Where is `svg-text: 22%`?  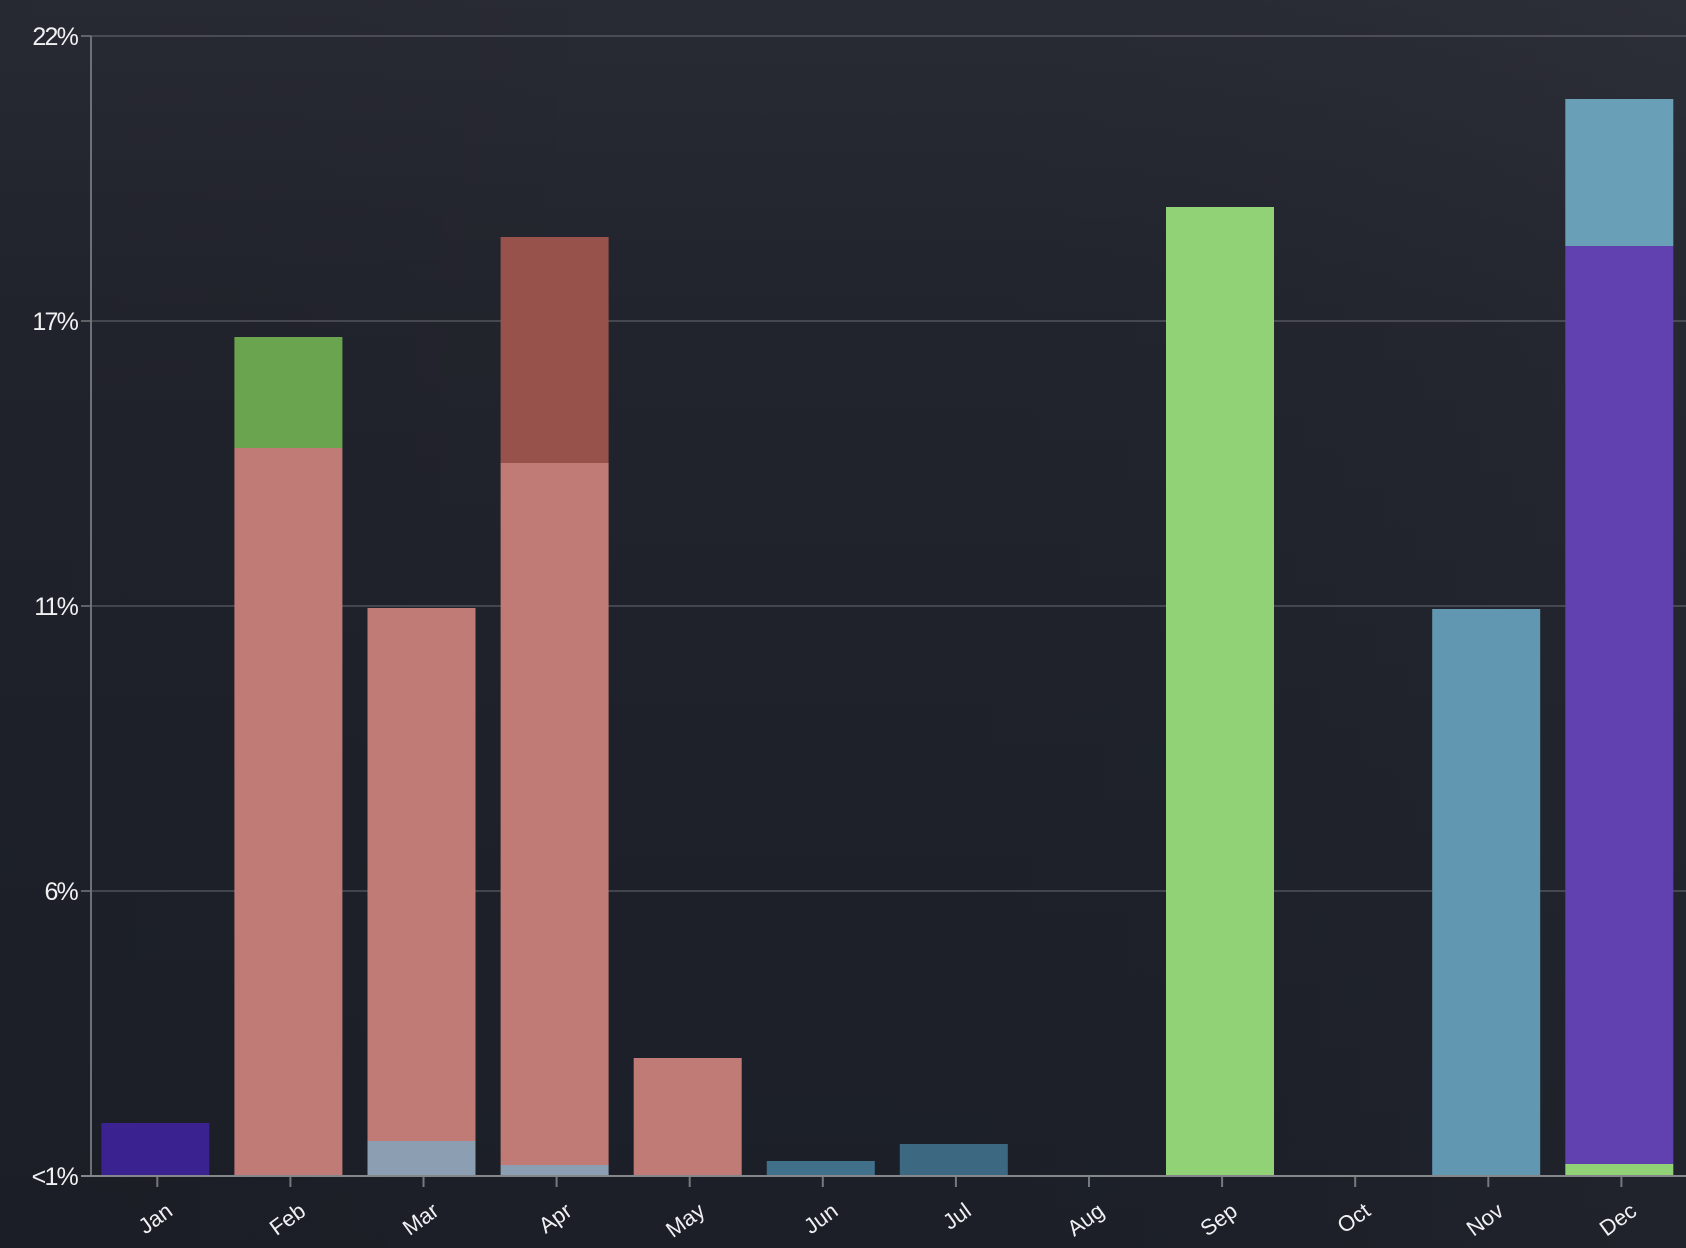 svg-text: 22% is located at coordinates (55, 37).